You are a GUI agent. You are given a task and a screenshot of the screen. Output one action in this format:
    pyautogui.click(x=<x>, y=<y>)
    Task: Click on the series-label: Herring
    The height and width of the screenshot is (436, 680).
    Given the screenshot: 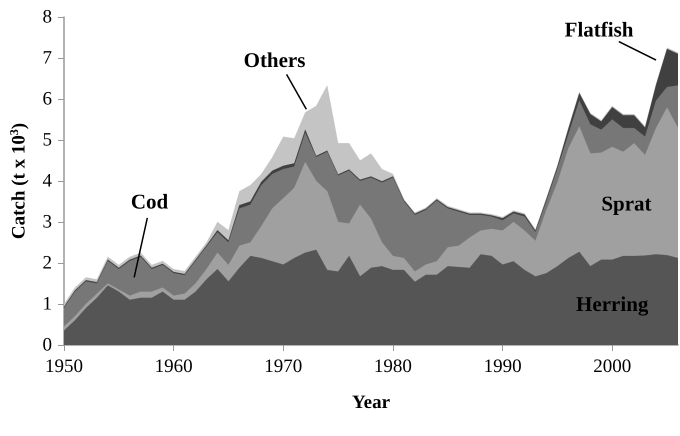 What is the action you would take?
    pyautogui.click(x=612, y=304)
    